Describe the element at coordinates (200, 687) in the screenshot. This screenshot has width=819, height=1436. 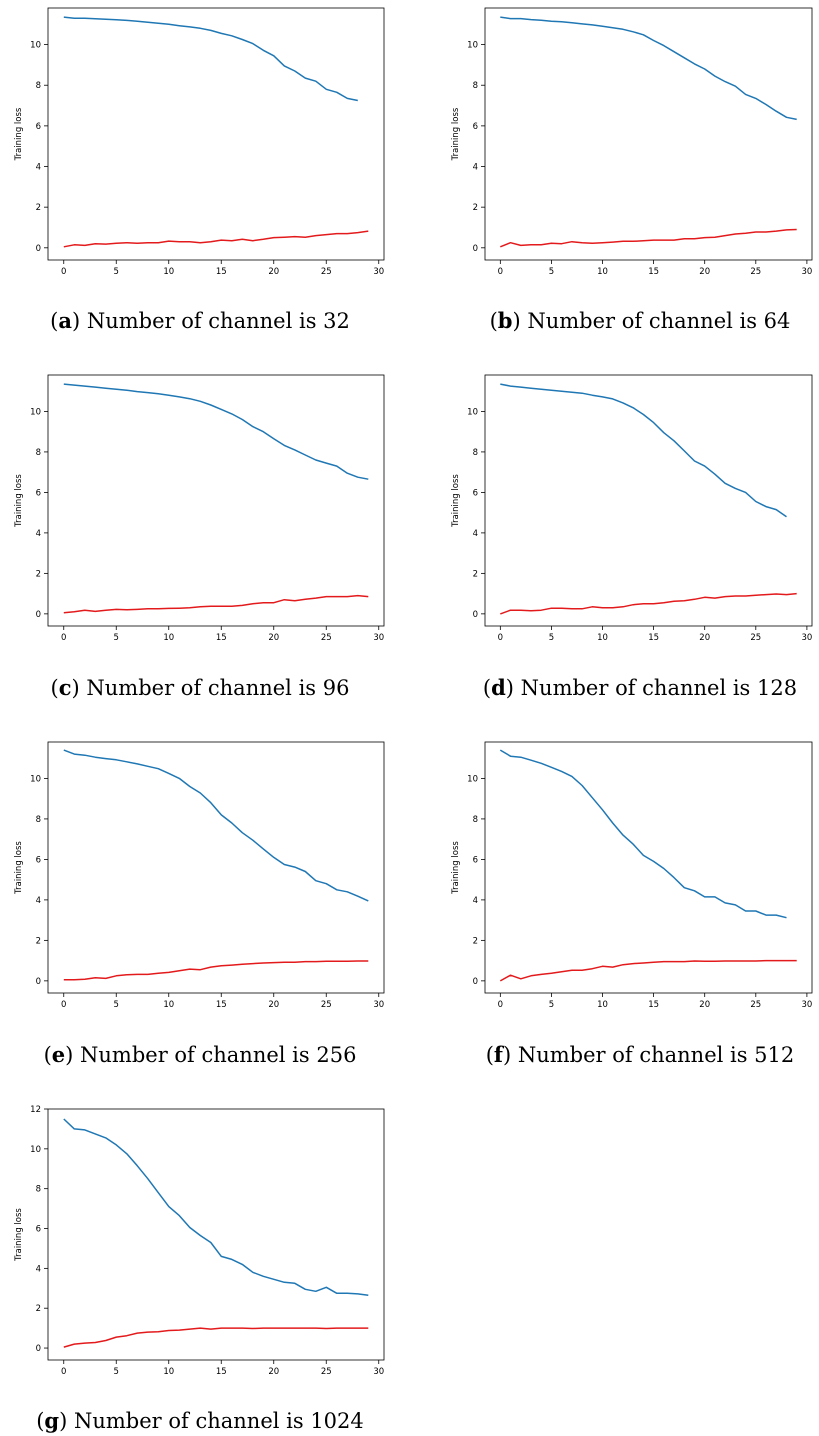
I see `caption-c: (c) Number of channel is 96` at that location.